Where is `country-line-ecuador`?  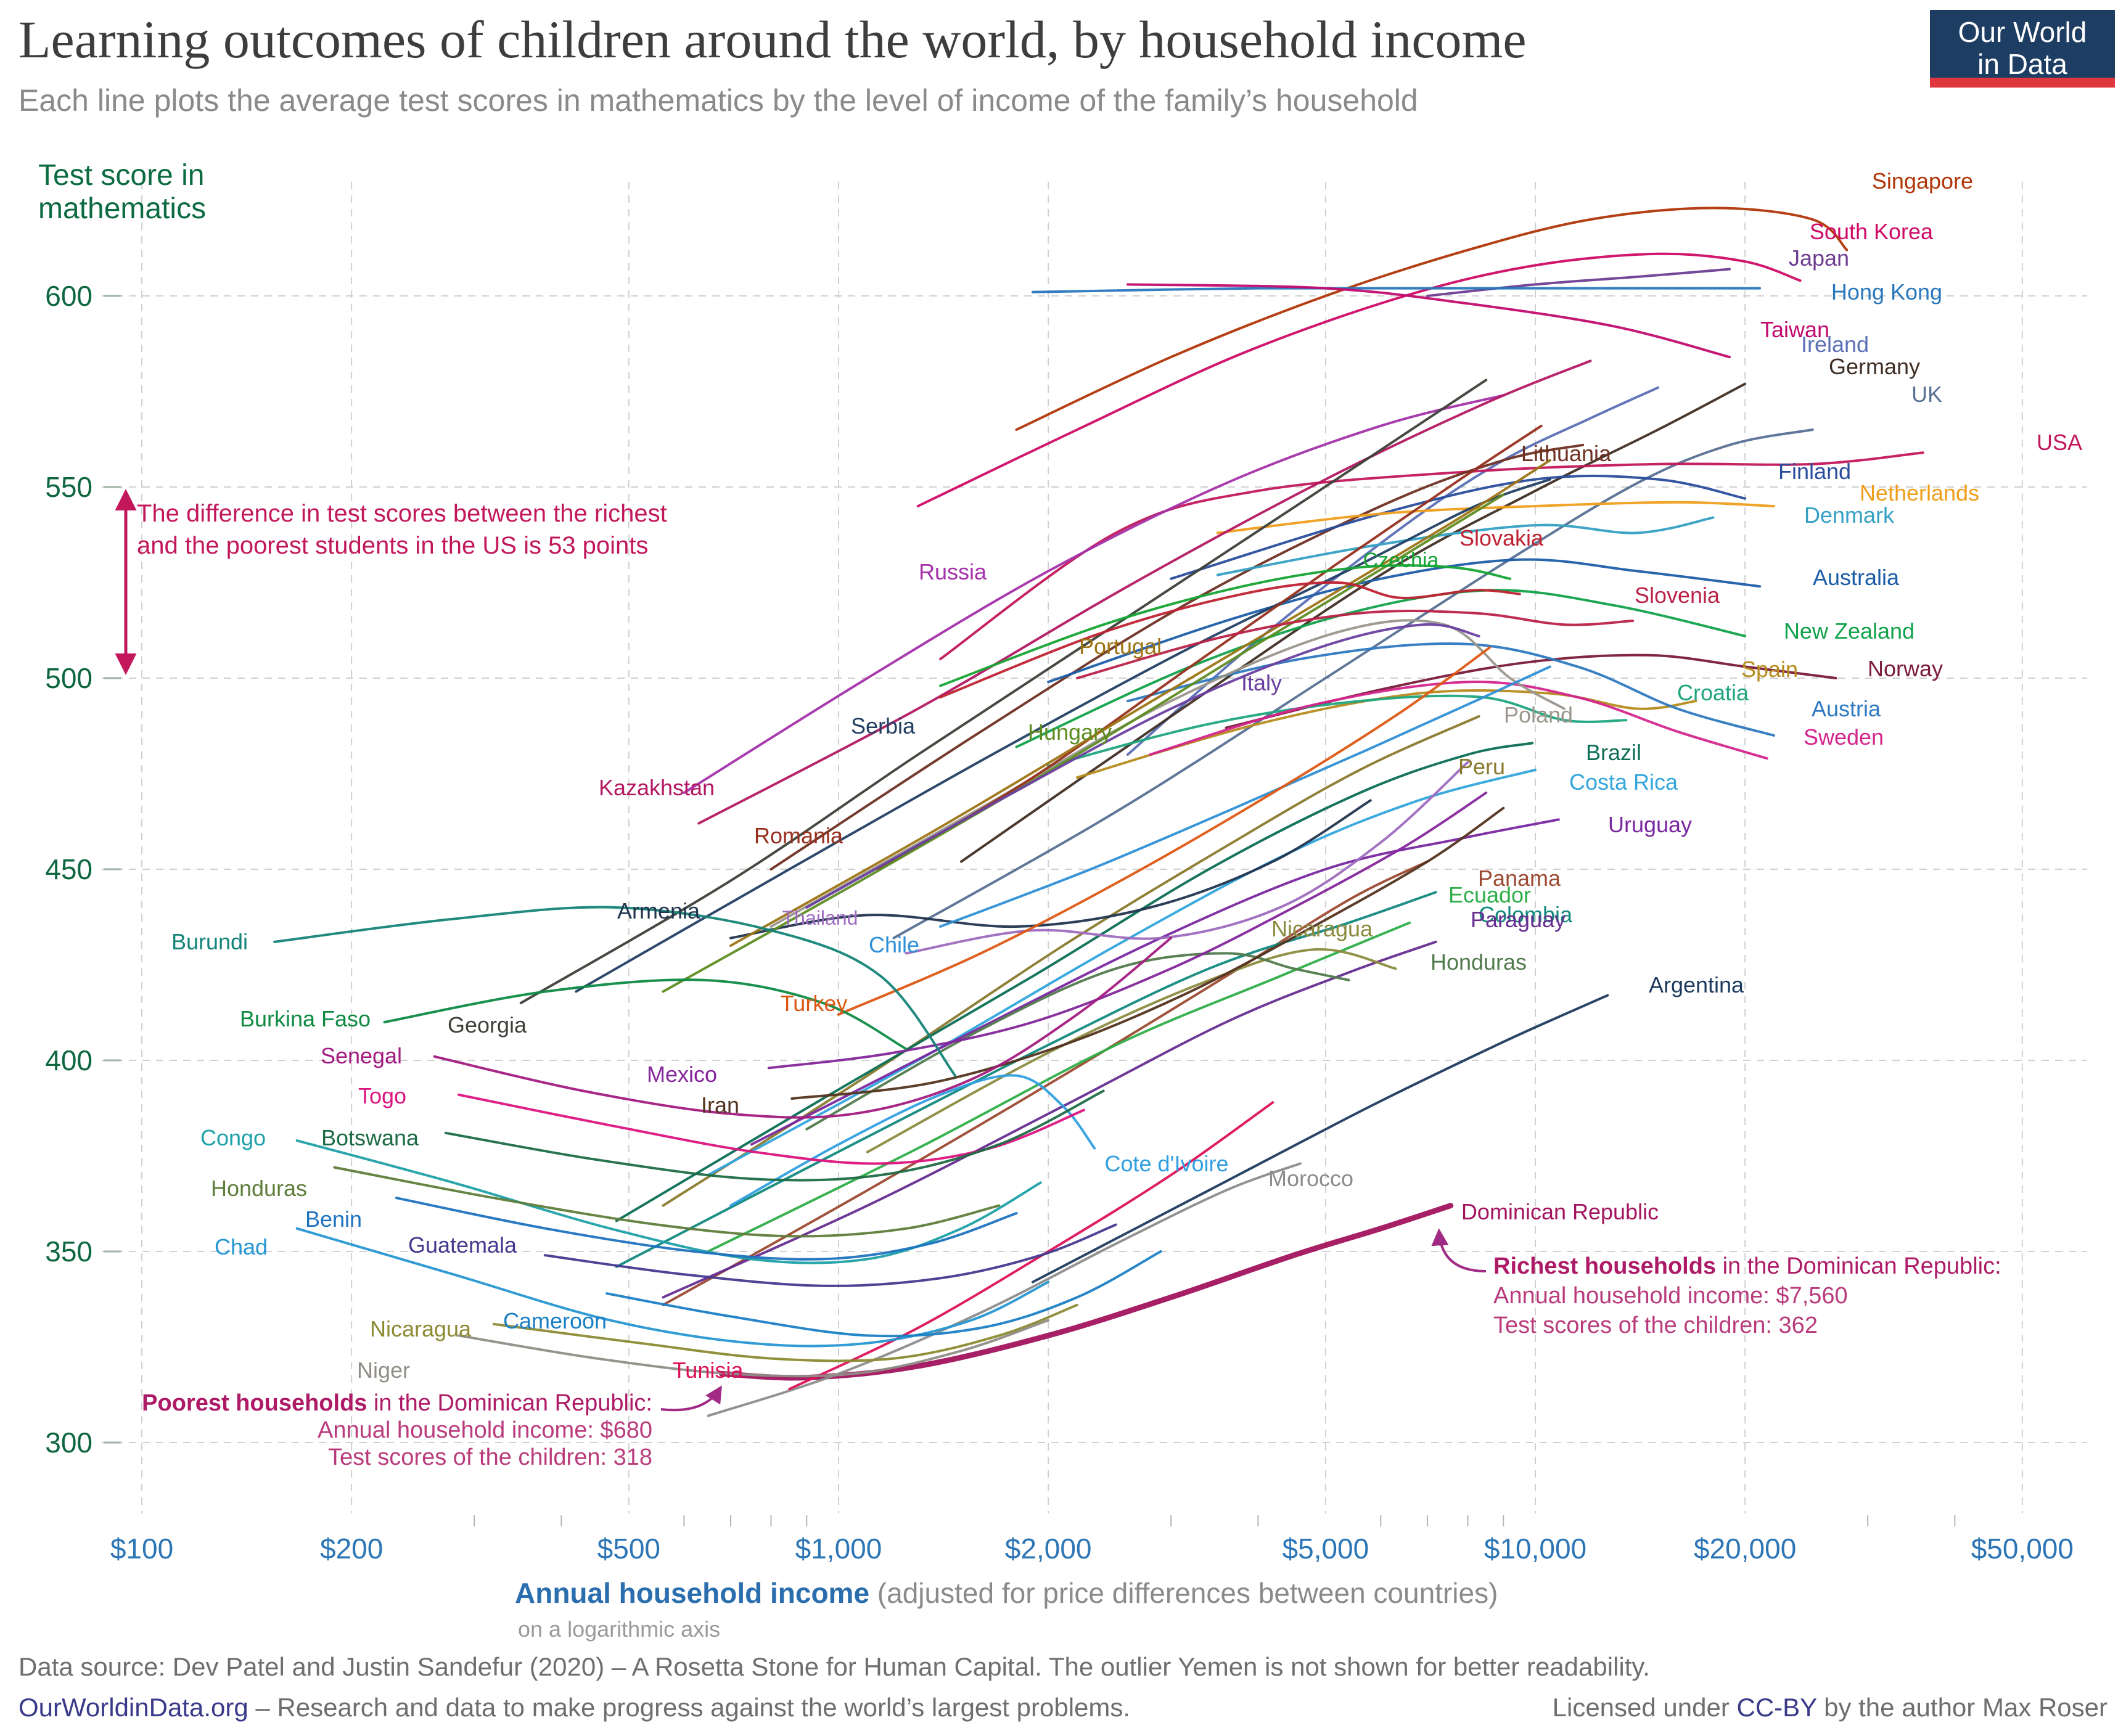 country-line-ecuador is located at coordinates (1059, 1087).